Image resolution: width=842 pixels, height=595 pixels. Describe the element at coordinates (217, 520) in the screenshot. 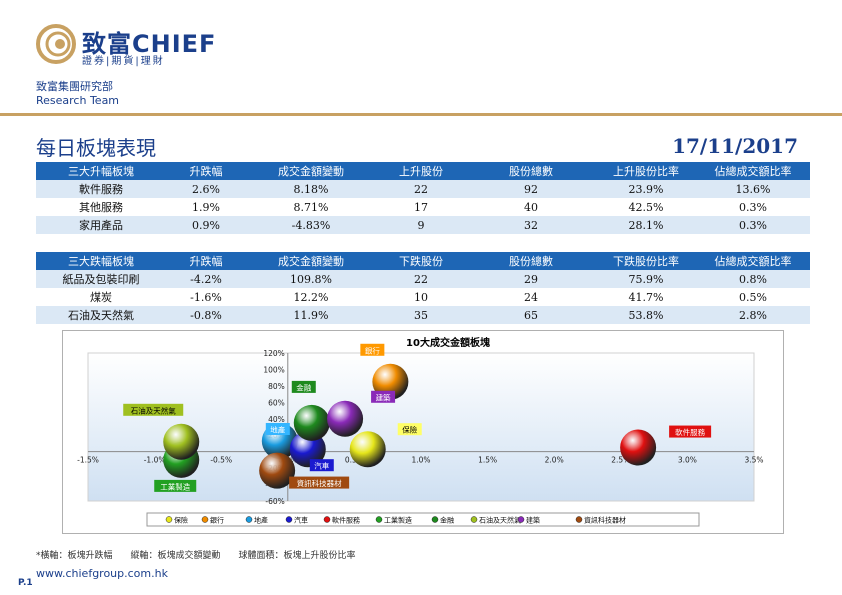

I see `legend-label: 銀行` at that location.